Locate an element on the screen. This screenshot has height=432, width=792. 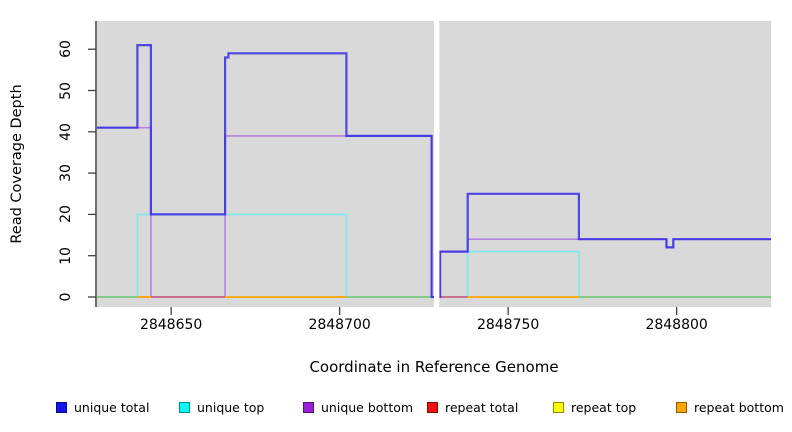
x-tick-label: 2848750 is located at coordinates (508, 325).